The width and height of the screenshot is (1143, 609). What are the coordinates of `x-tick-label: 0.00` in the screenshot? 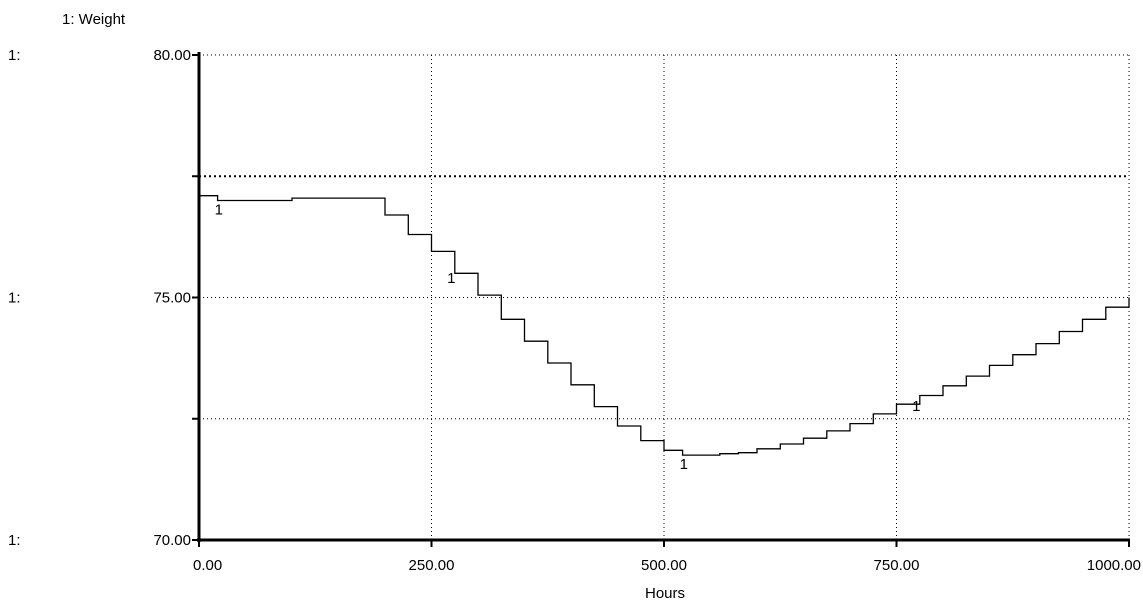 It's located at (207, 565).